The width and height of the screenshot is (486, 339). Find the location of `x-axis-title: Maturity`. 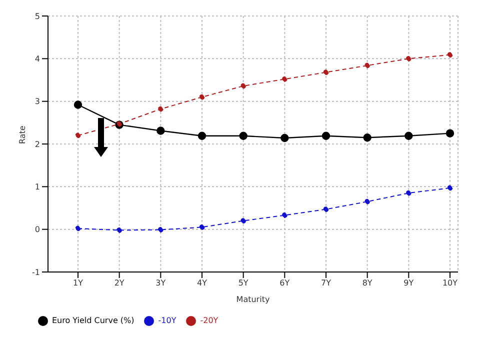

x-axis-title: Maturity is located at coordinates (253, 299).